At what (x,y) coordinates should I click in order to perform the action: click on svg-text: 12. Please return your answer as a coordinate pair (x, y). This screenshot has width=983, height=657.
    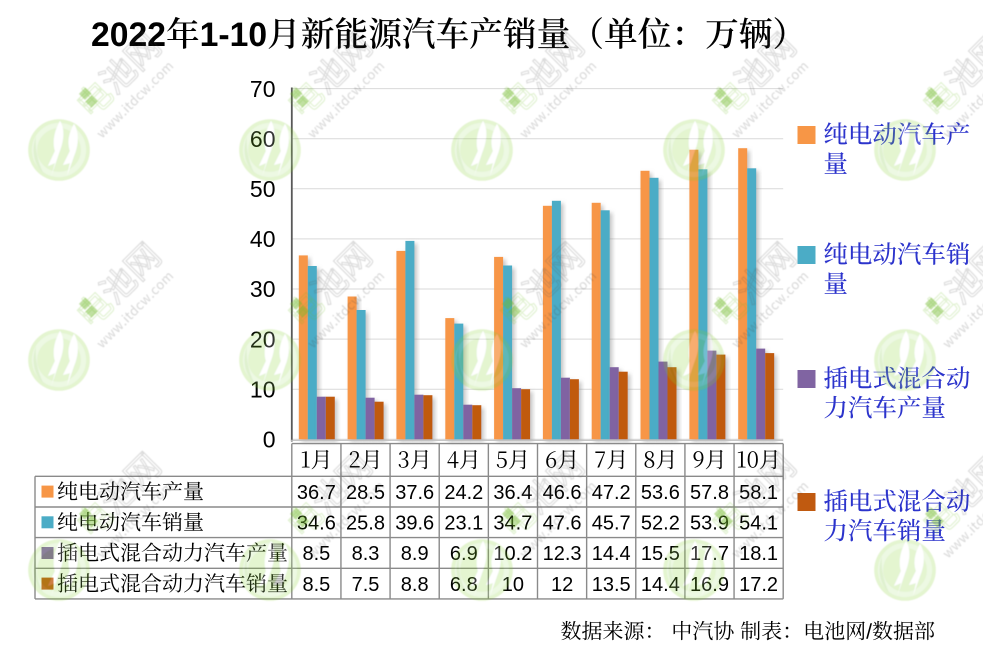
    Looking at the image, I should click on (562, 585).